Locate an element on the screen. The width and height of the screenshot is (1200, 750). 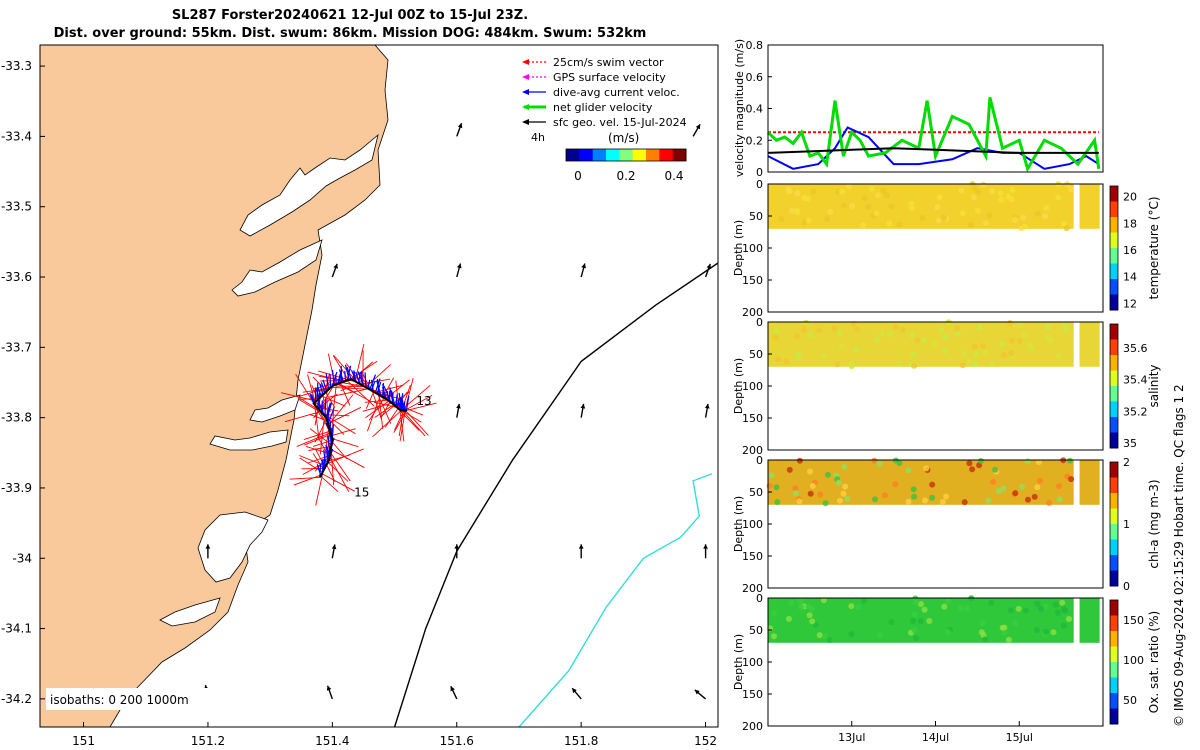
depth-panel-3: 0 50 100 150 200 Depth (m) 0 1 2 chl-a (mg m-3) is located at coordinates (946, 524).